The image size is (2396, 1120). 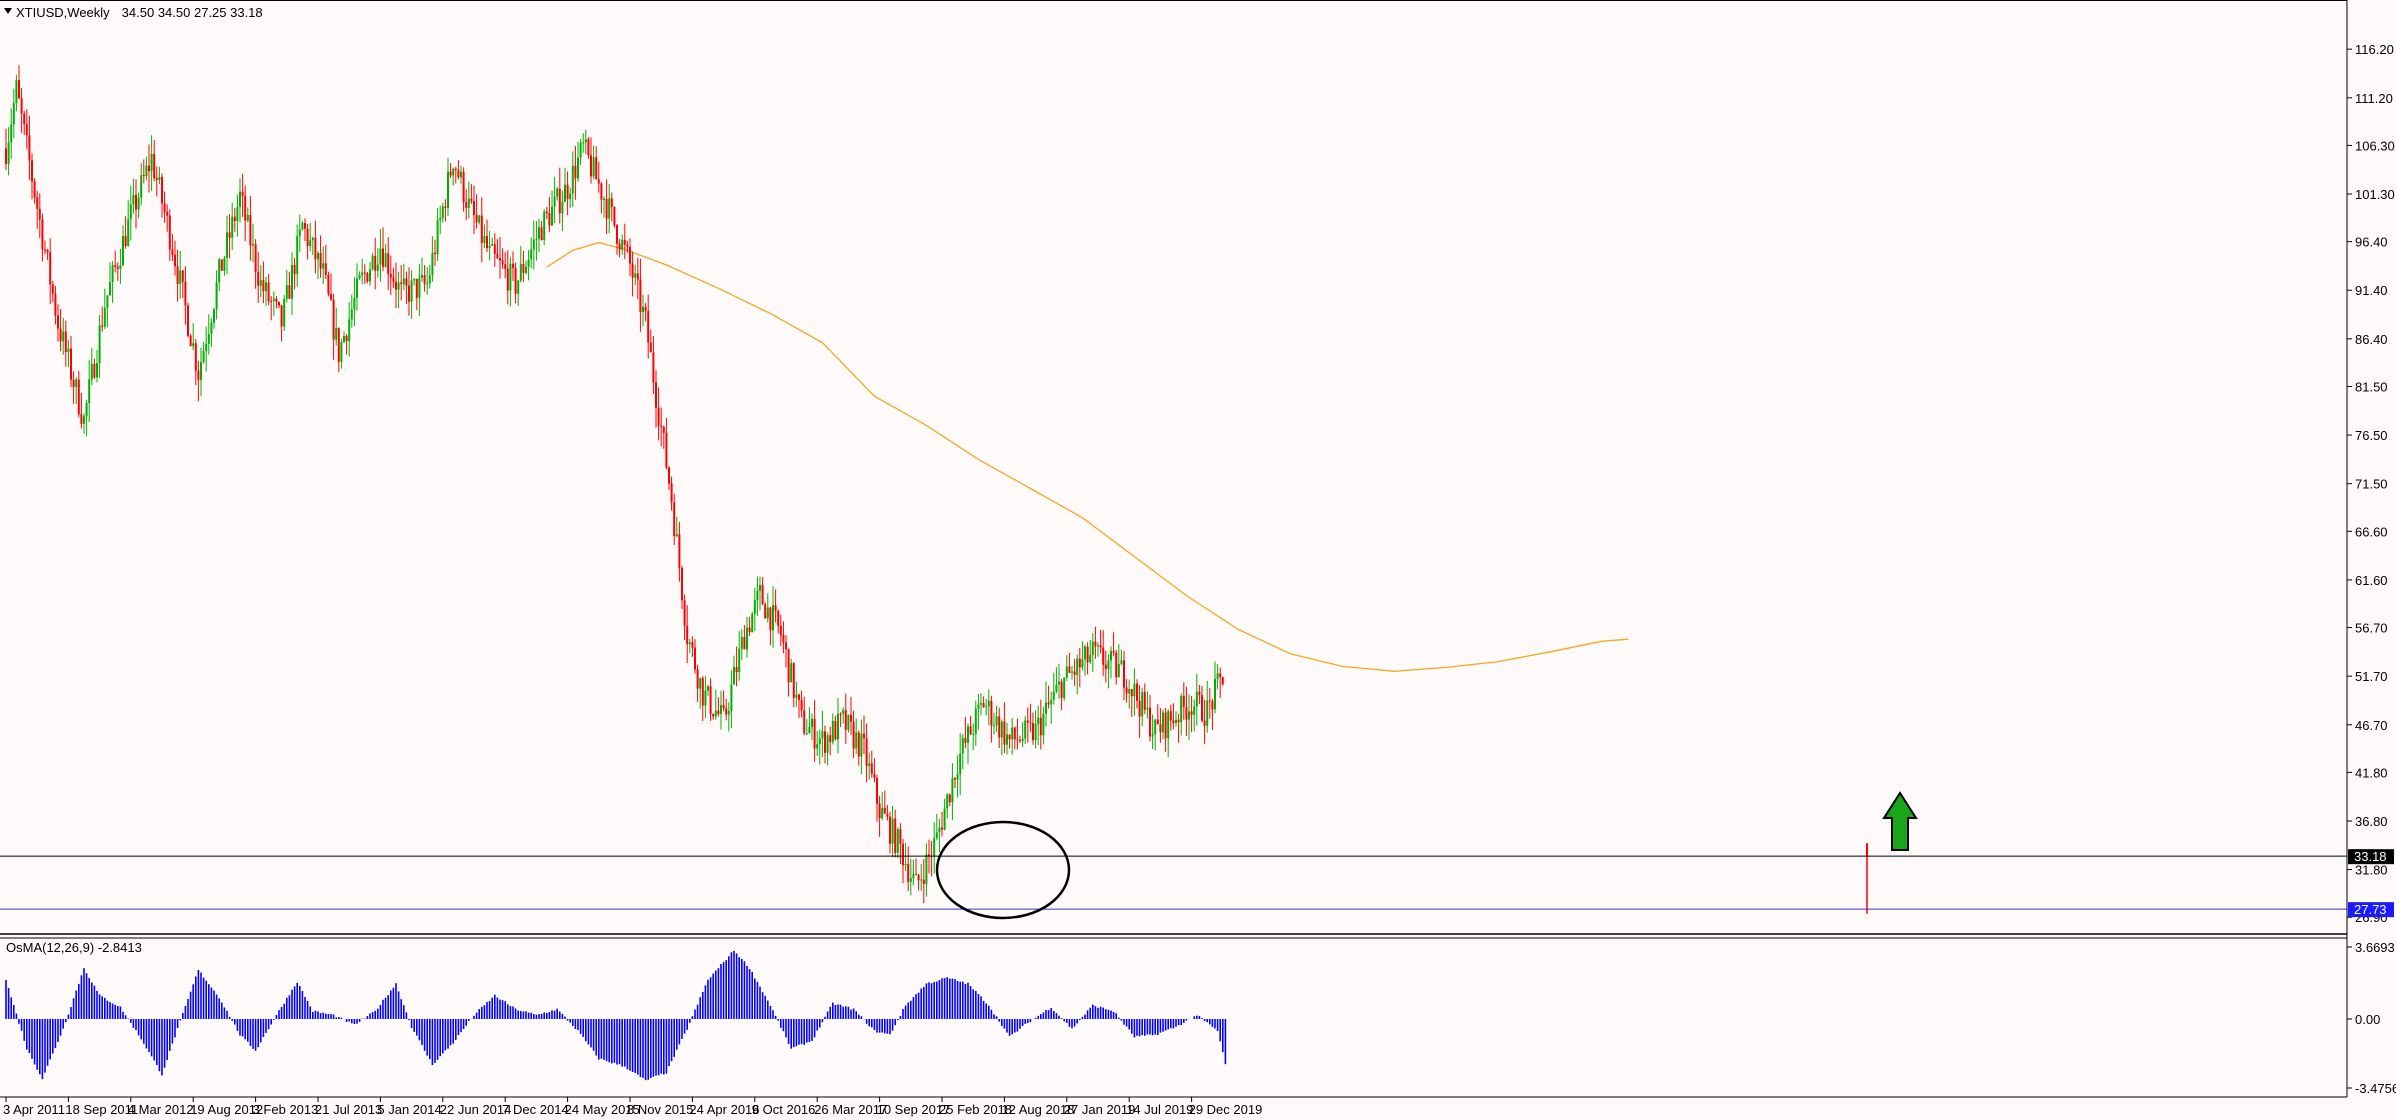 I want to click on price-tick-label: 51.70, so click(x=2371, y=676).